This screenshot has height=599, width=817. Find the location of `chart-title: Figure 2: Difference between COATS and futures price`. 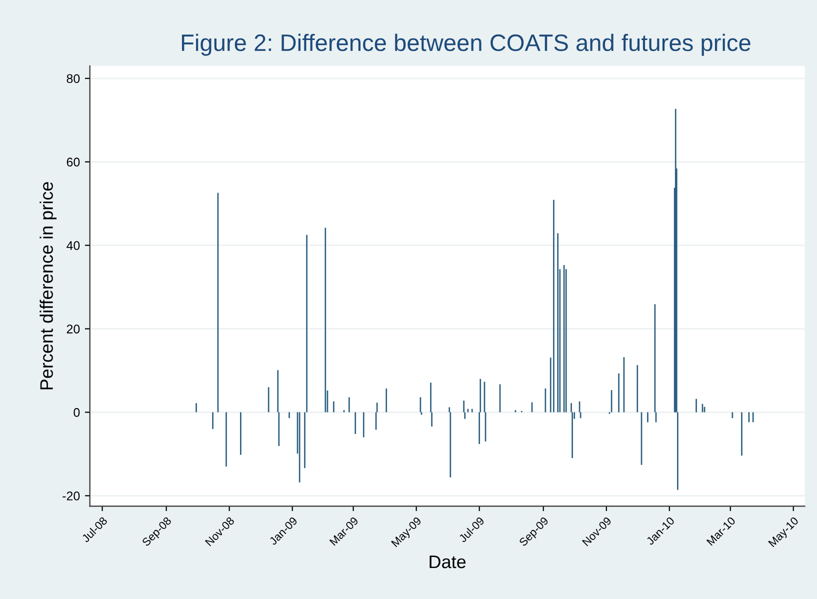

chart-title: Figure 2: Difference between COATS and futures price is located at coordinates (466, 45).